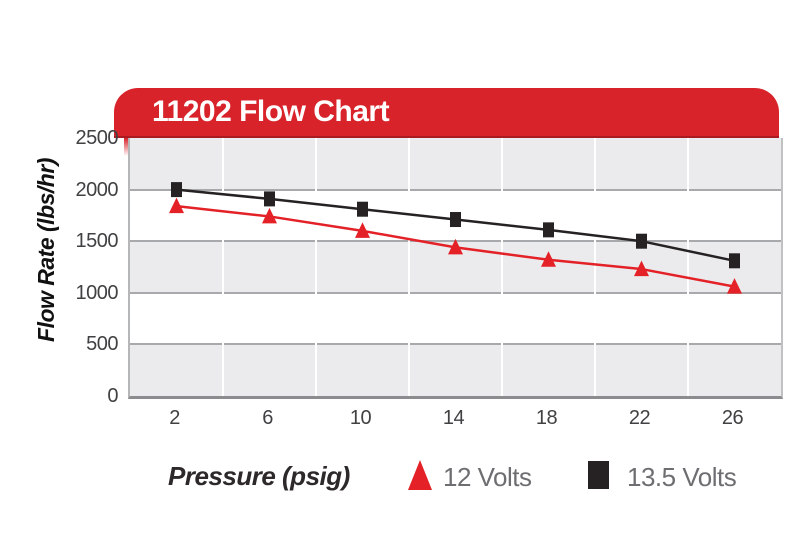 This screenshot has width=800, height=554. I want to click on legend-label-12-volts: 12 Volts, so click(487, 477).